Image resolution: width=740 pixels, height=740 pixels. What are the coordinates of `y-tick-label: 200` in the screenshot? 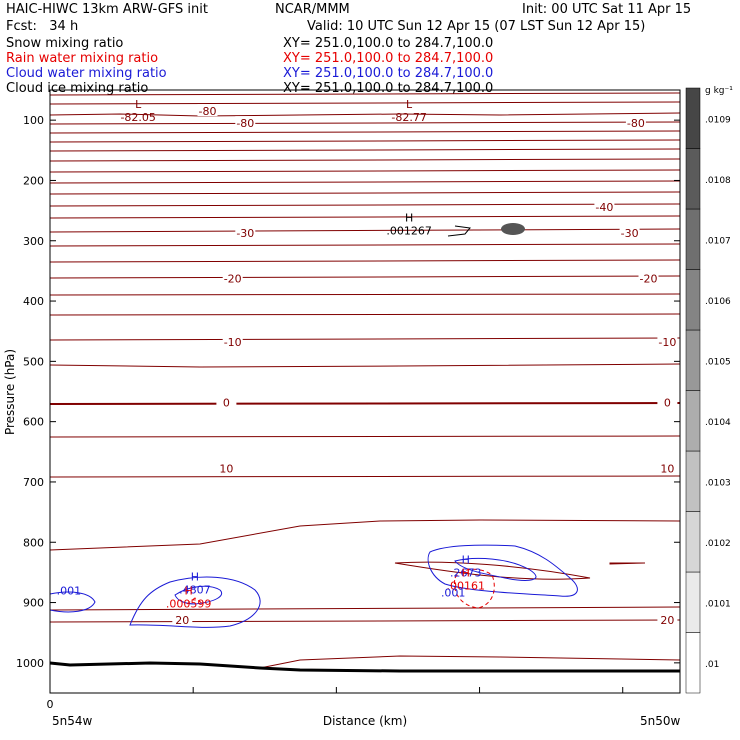 It's located at (33, 180).